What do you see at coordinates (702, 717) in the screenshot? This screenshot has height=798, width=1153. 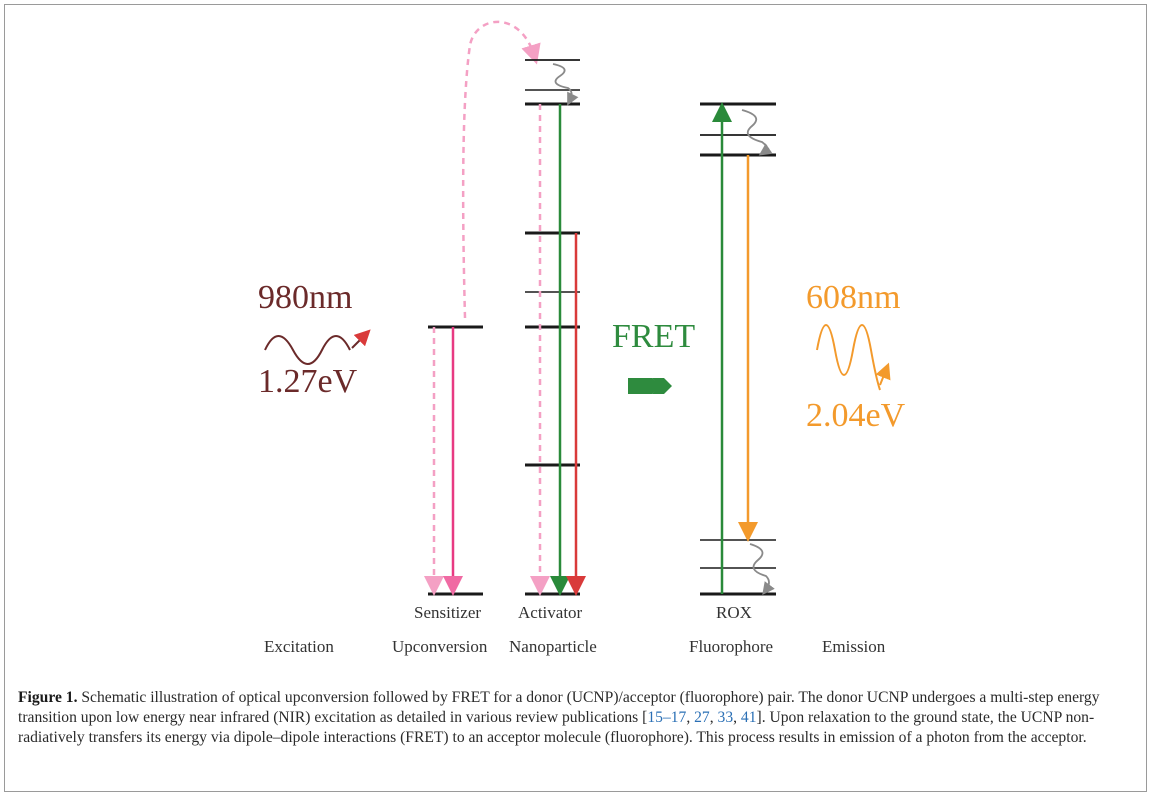 I see `ref-link: 27` at bounding box center [702, 717].